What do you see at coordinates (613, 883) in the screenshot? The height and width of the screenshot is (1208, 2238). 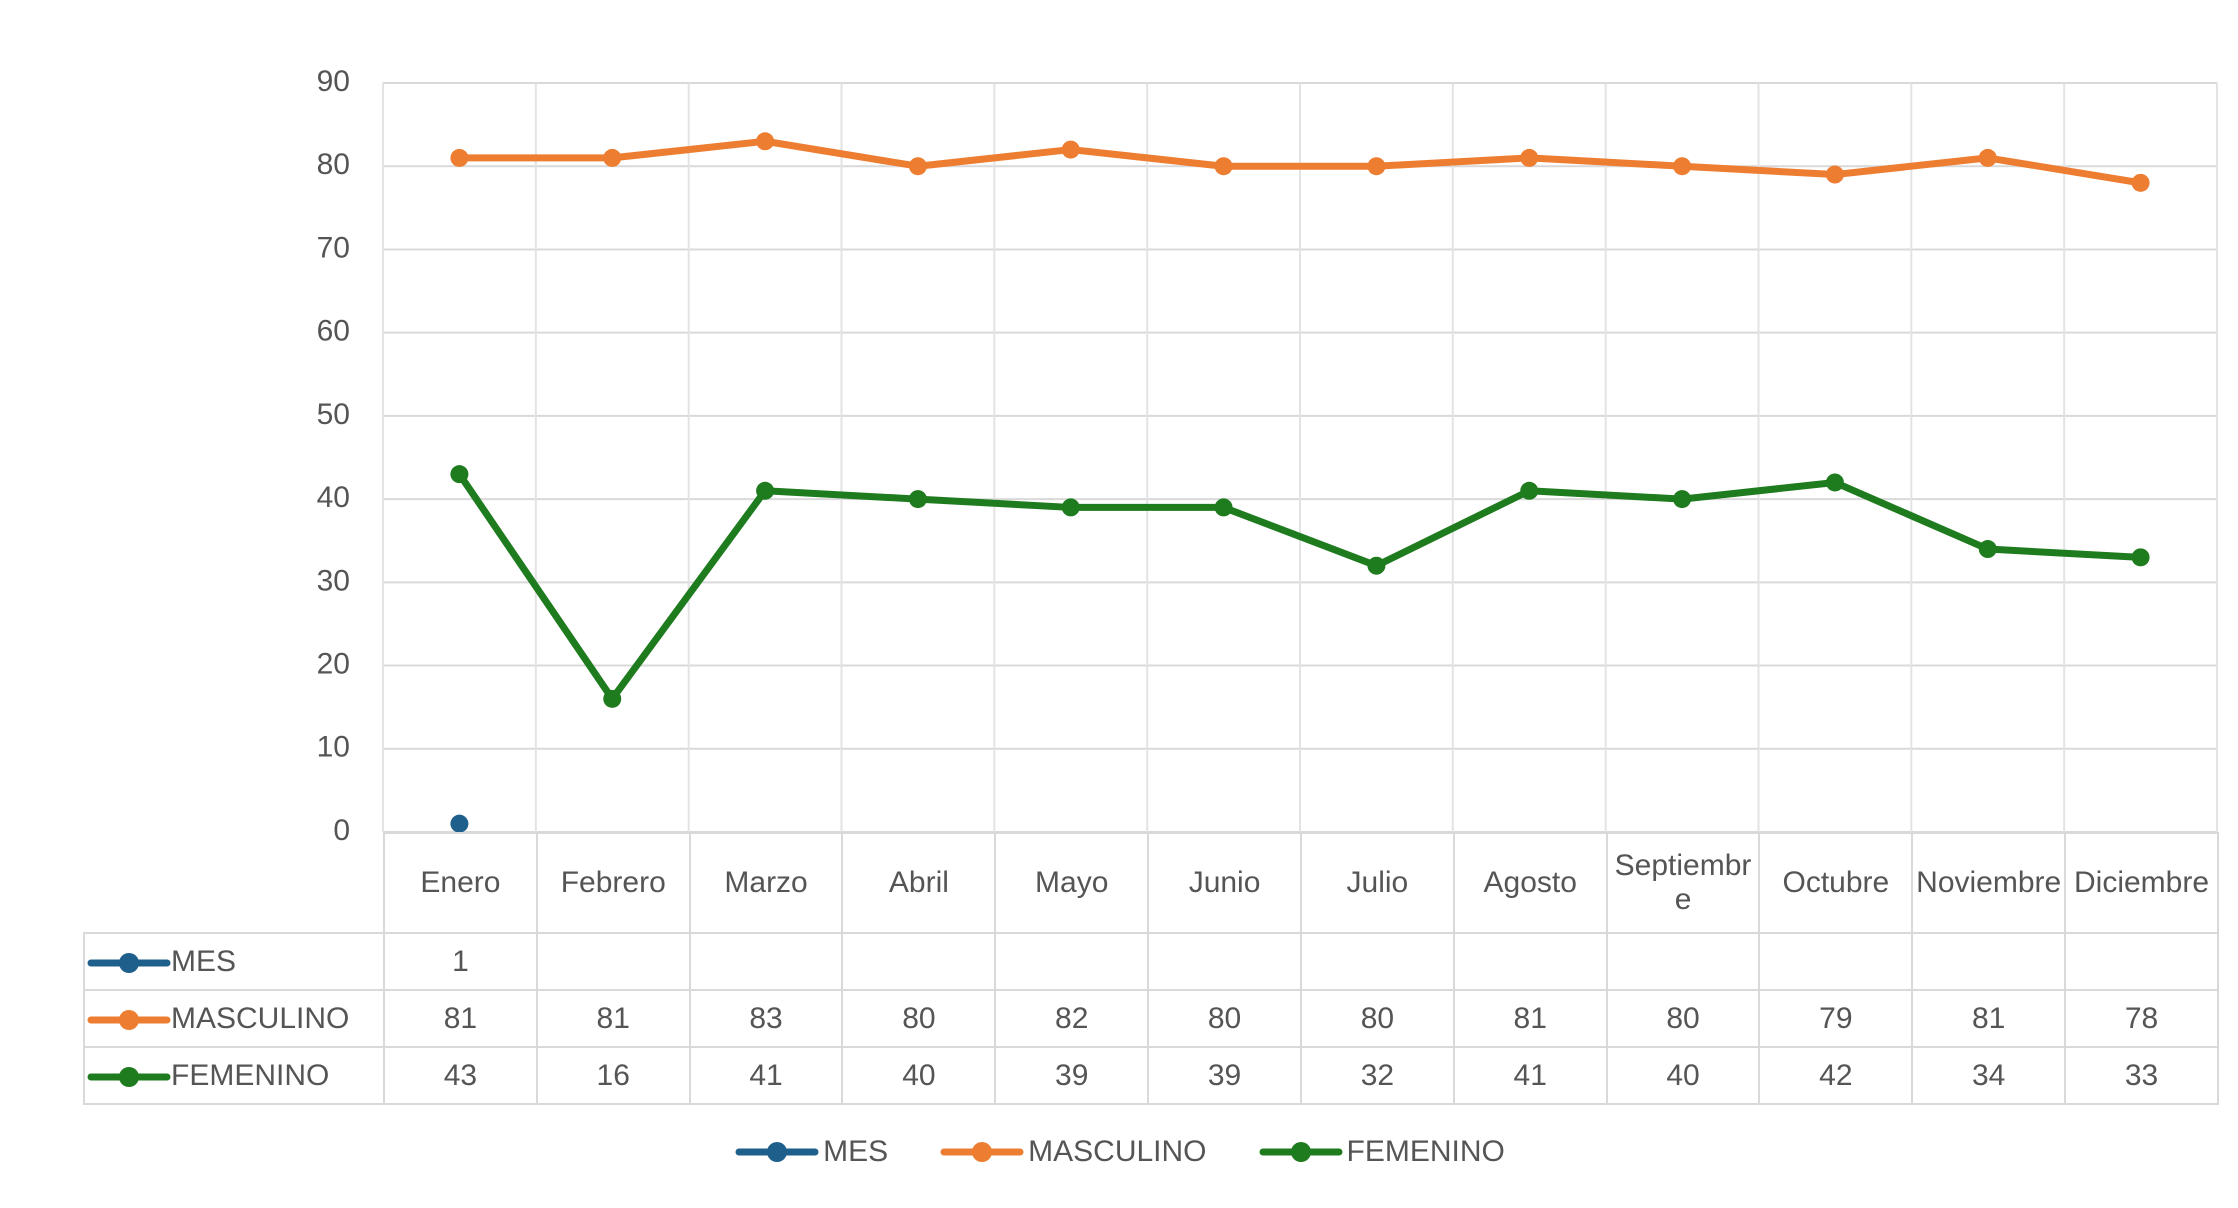 I see `category-label: Febrero` at bounding box center [613, 883].